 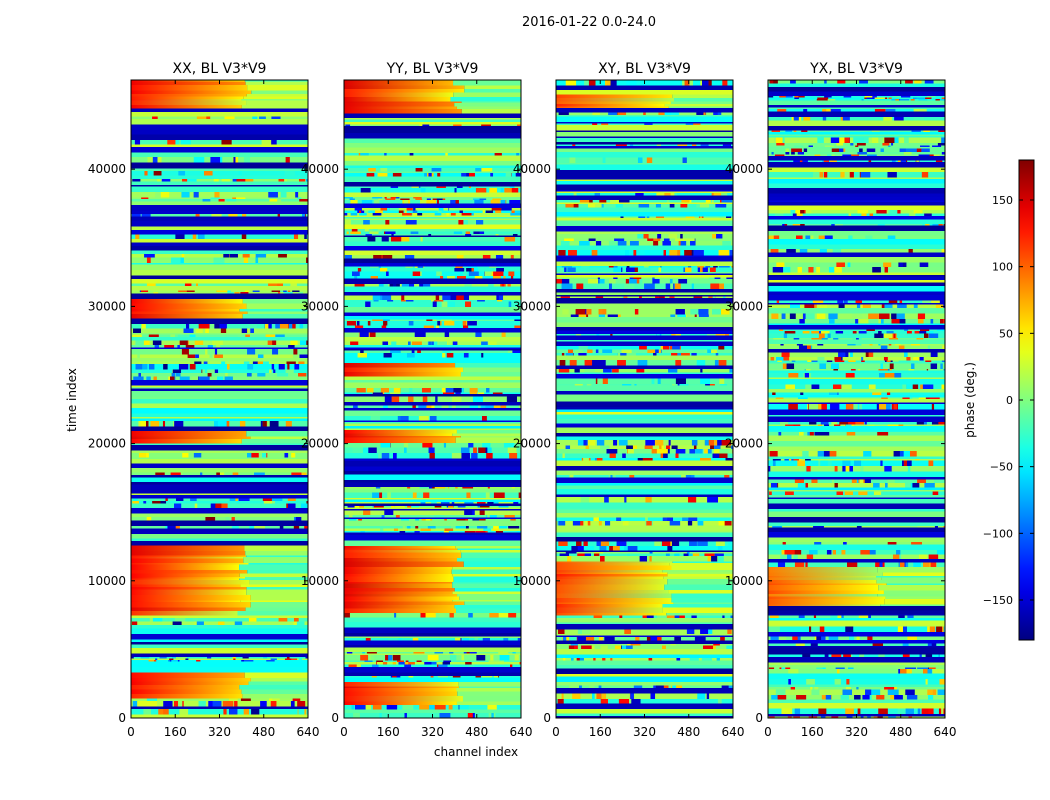 I want to click on panel-title: XX, BL V3*V9, so click(x=220, y=69).